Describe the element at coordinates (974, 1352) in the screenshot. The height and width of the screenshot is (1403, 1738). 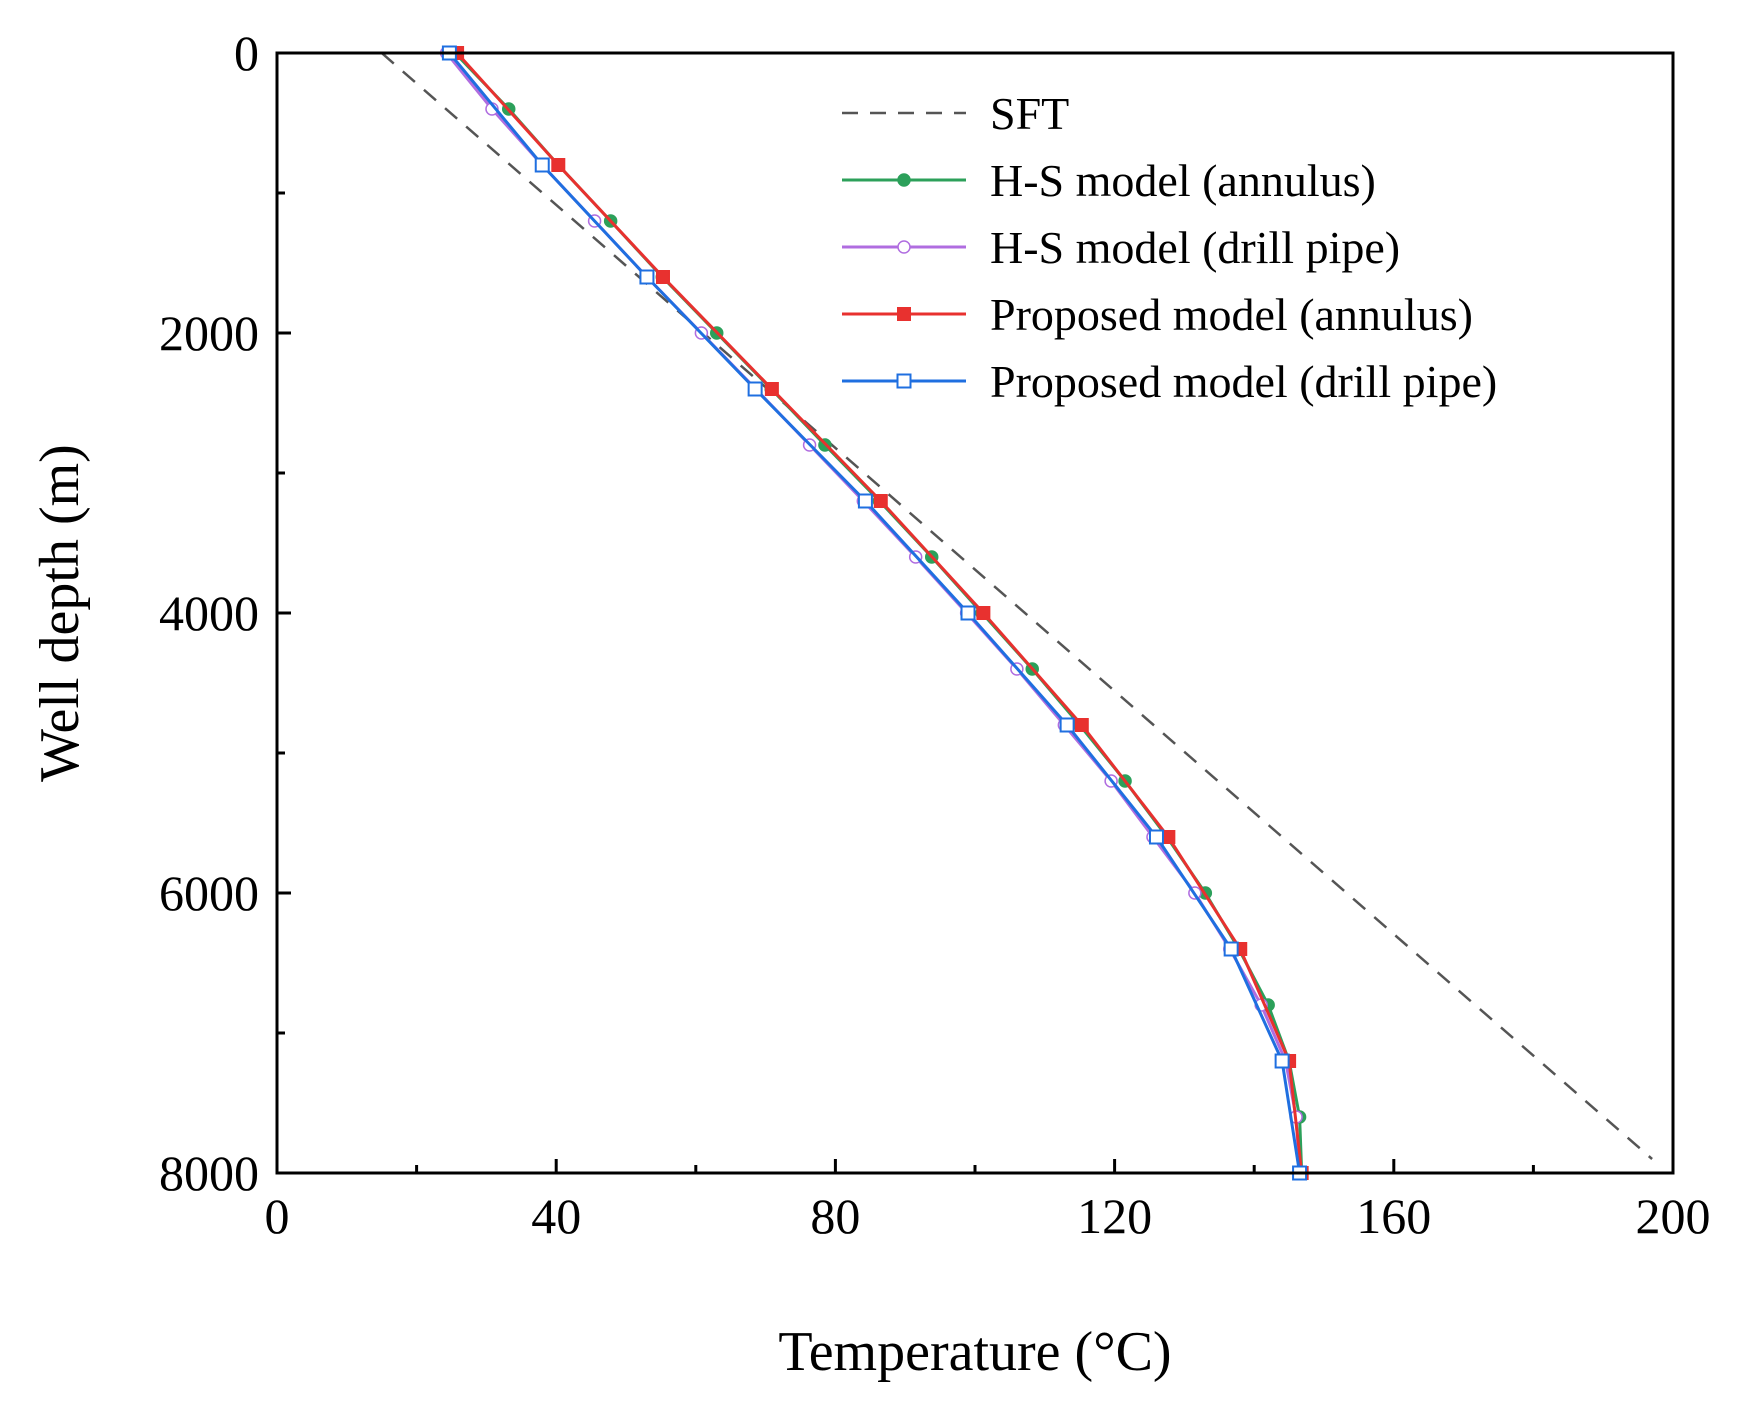
I see `x-axis-title: Temperature (°C)` at that location.